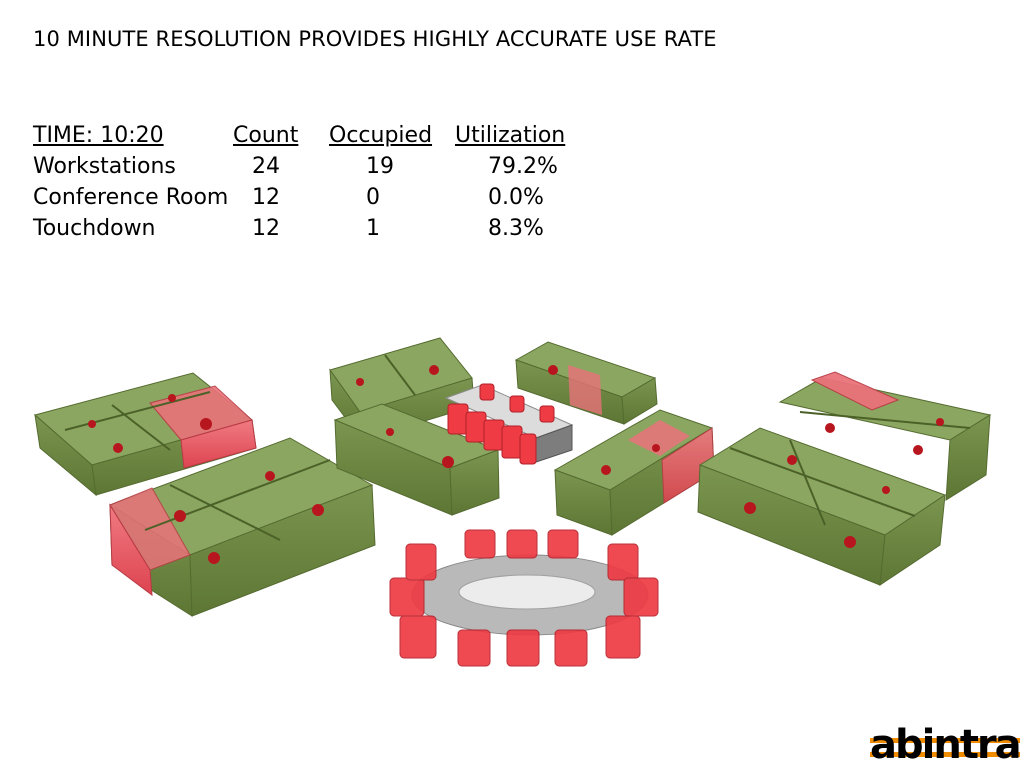  What do you see at coordinates (885, 436) in the screenshot?
I see `workstation-cluster-far-right-top` at bounding box center [885, 436].